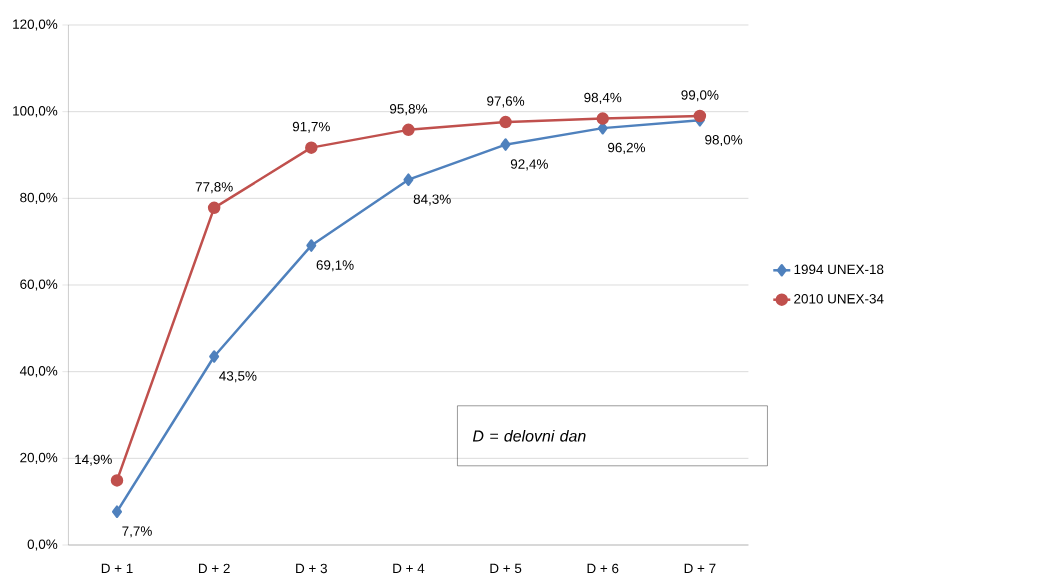  I want to click on data-label: 84,3%, so click(432, 200).